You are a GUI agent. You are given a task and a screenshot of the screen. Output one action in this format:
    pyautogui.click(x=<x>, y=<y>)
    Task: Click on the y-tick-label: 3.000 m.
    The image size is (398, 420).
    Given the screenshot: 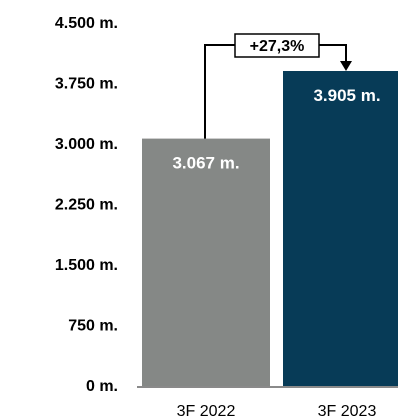 What is the action you would take?
    pyautogui.click(x=86, y=144)
    